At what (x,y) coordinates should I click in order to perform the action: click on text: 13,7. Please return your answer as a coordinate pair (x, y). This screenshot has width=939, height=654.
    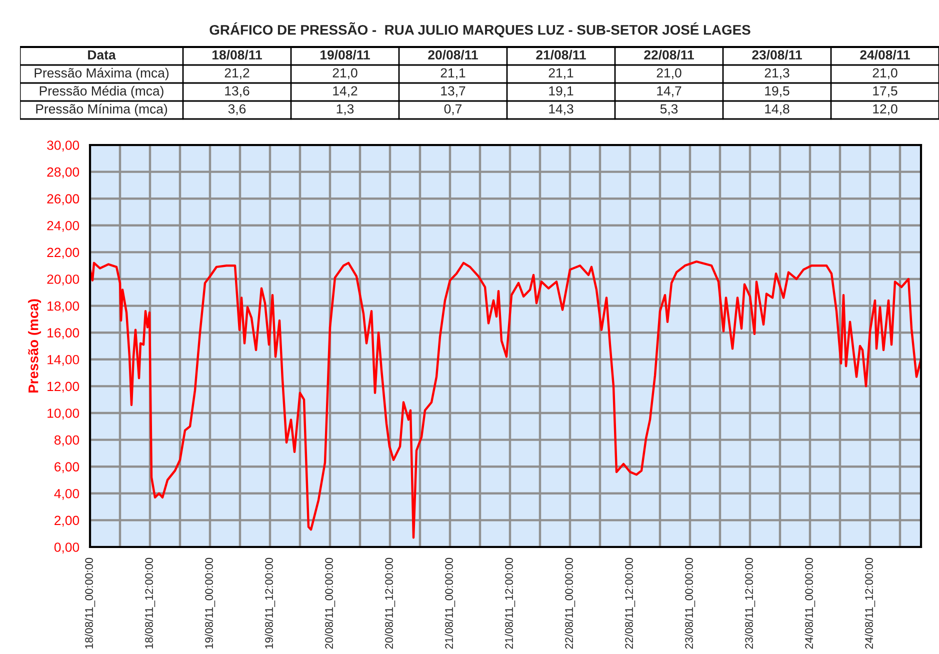
    Looking at the image, I should click on (453, 92).